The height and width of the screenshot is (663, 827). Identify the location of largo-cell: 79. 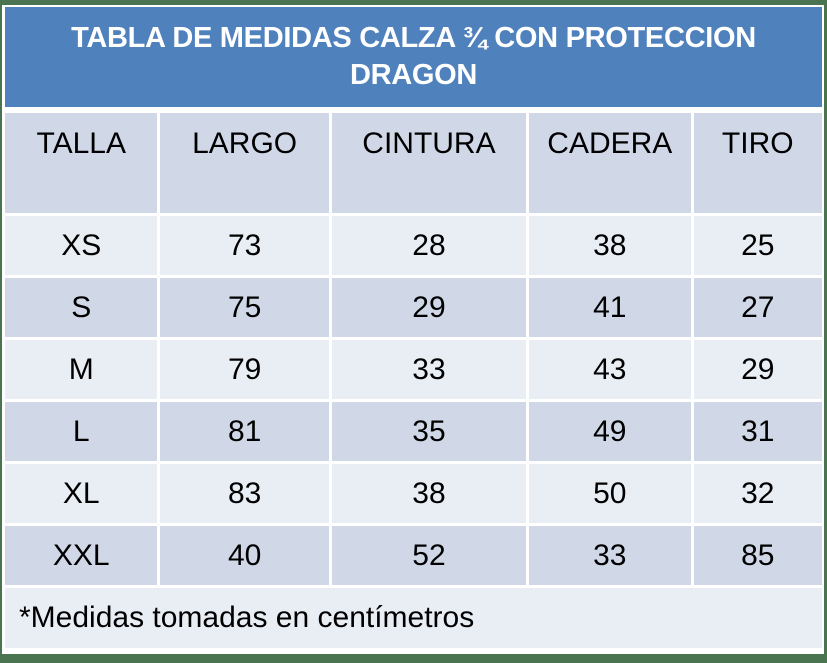
(244, 369).